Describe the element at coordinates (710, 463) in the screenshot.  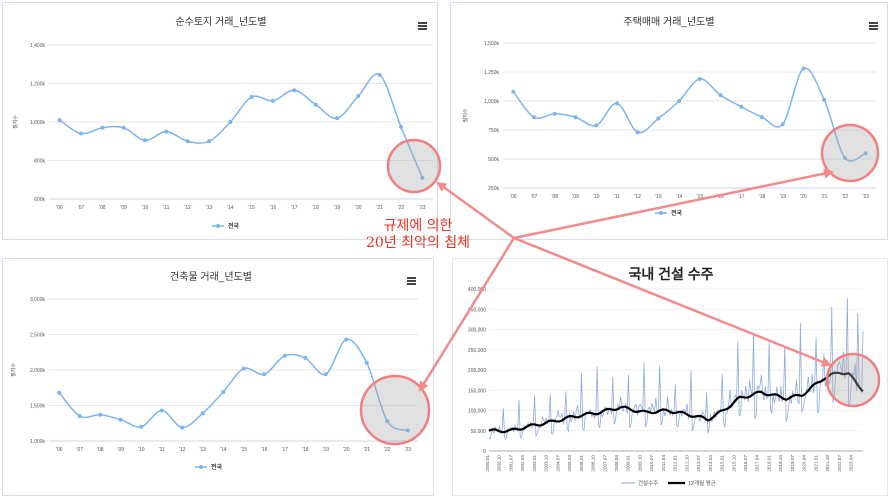
I see `x-tick-label: 2014.04` at that location.